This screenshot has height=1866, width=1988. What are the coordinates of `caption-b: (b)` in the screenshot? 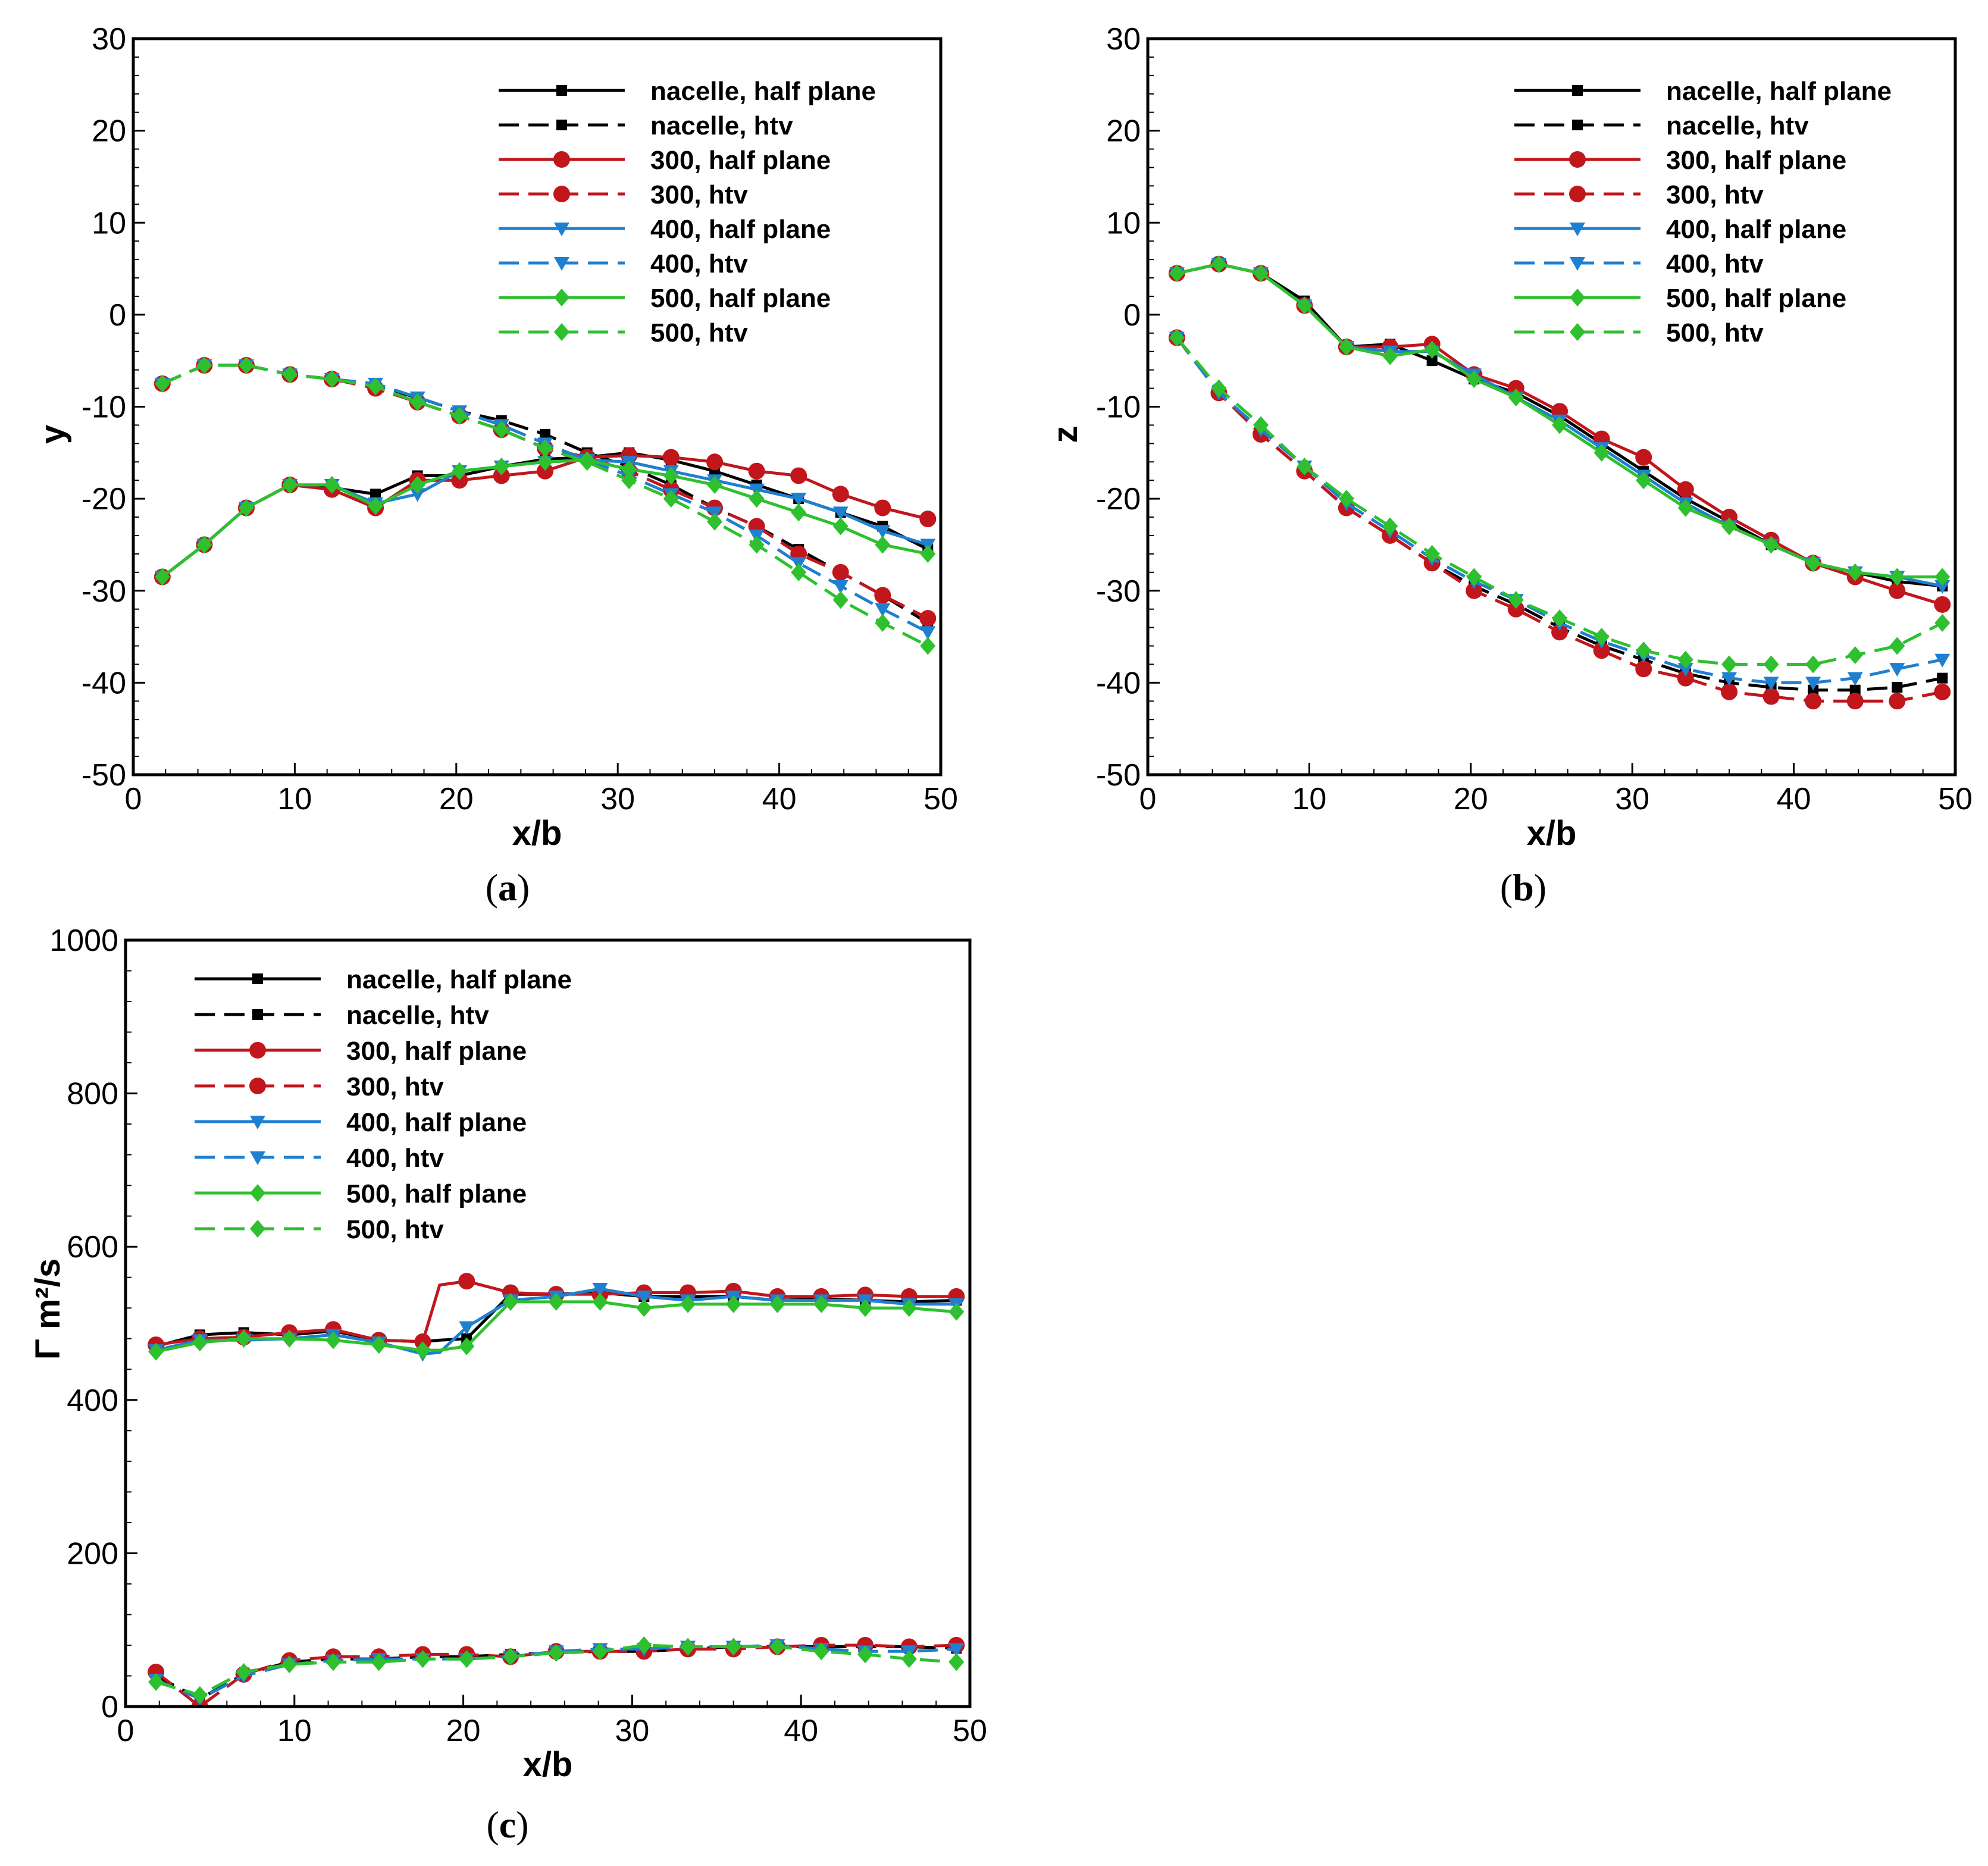 It's located at (1523, 888).